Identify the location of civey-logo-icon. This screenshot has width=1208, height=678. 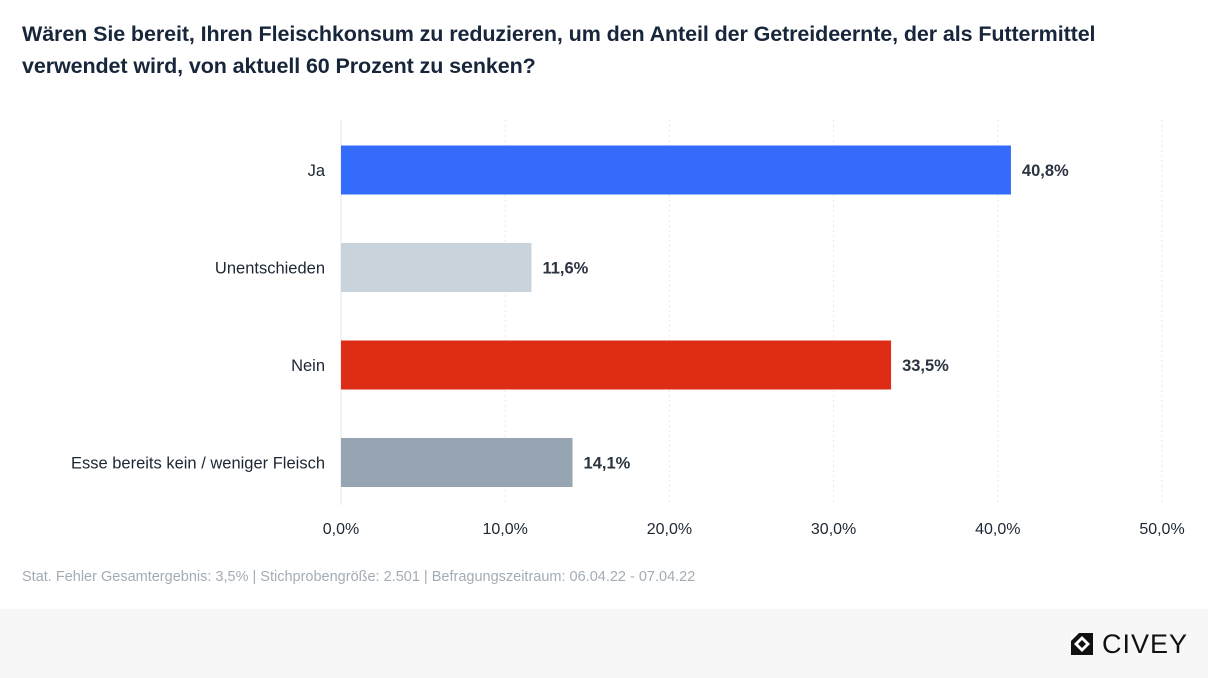
(1081, 644).